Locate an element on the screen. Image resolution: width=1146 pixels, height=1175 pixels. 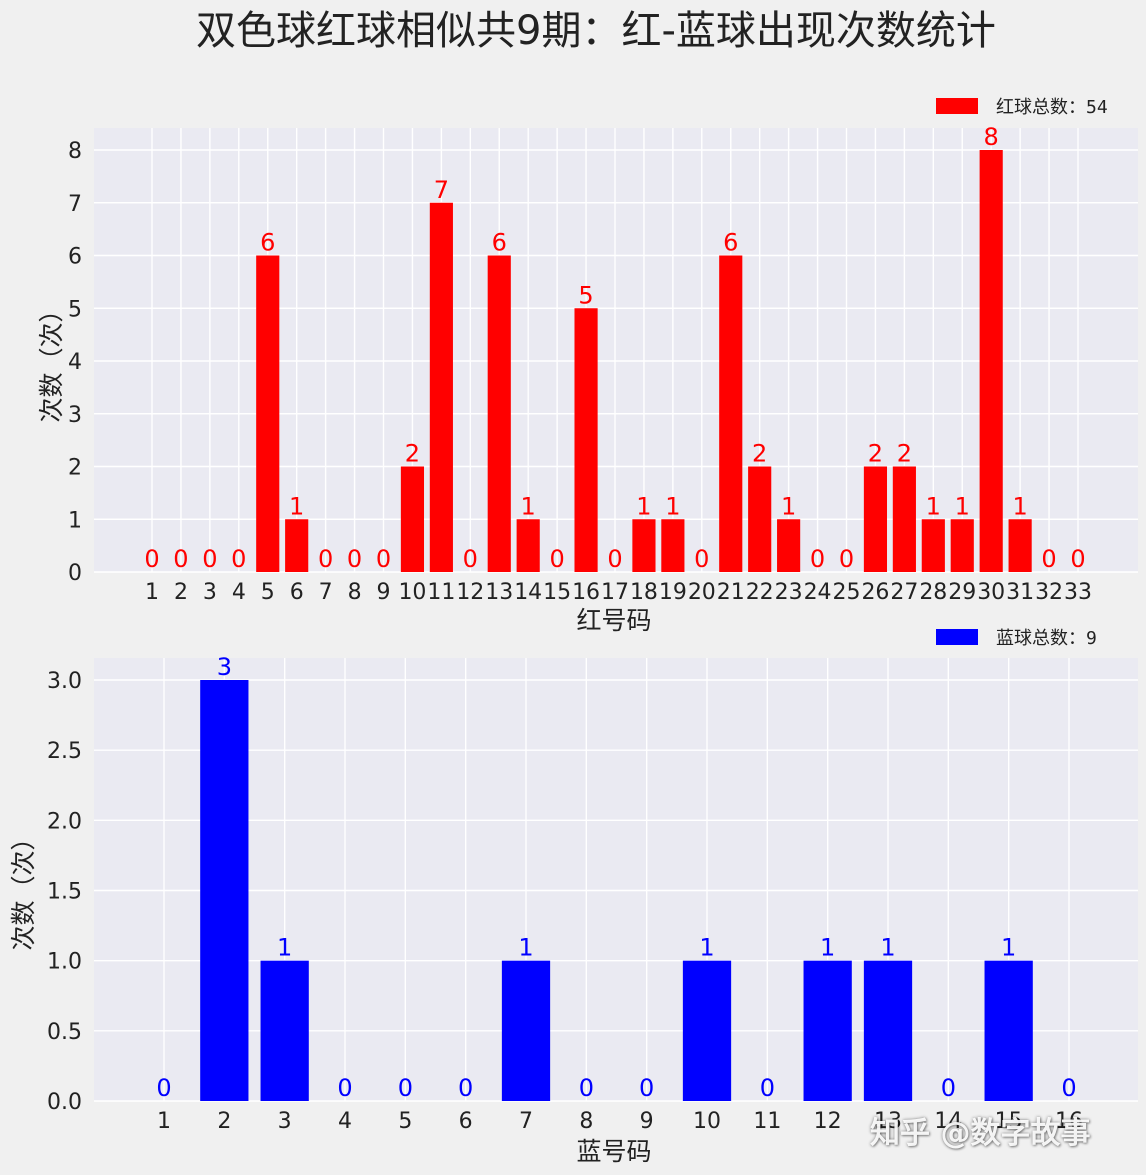
red-y-tick-label: 0 is located at coordinates (75, 573).